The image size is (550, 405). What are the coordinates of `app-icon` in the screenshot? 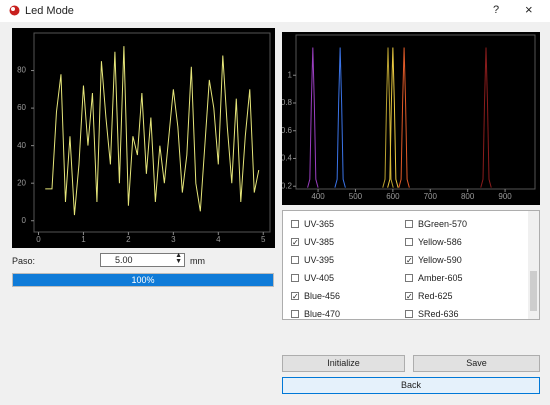 It's located at (14, 10).